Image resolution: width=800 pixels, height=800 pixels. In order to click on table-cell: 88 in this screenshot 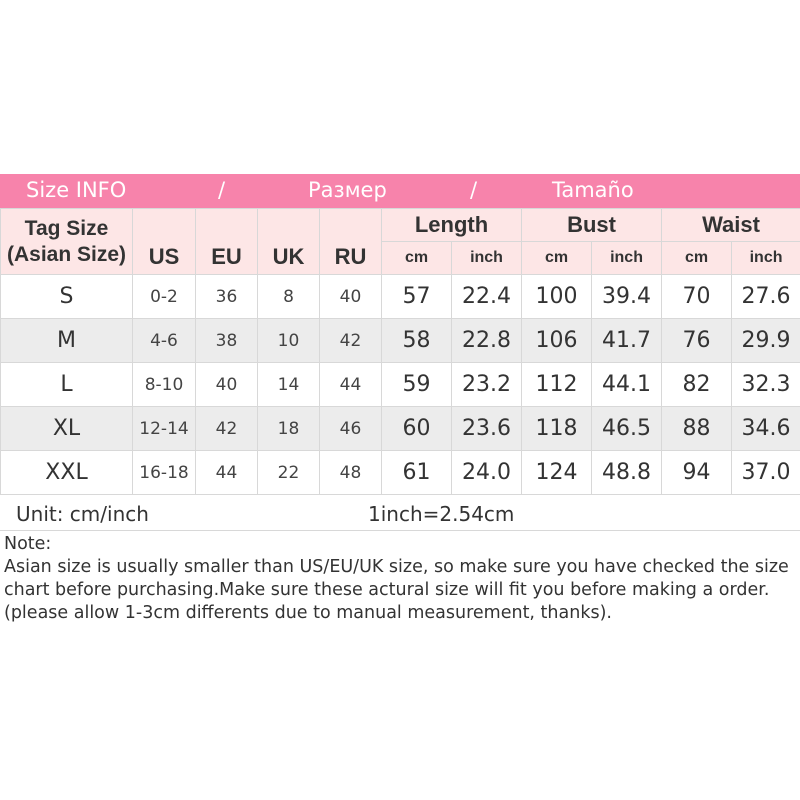, I will do `click(697, 428)`.